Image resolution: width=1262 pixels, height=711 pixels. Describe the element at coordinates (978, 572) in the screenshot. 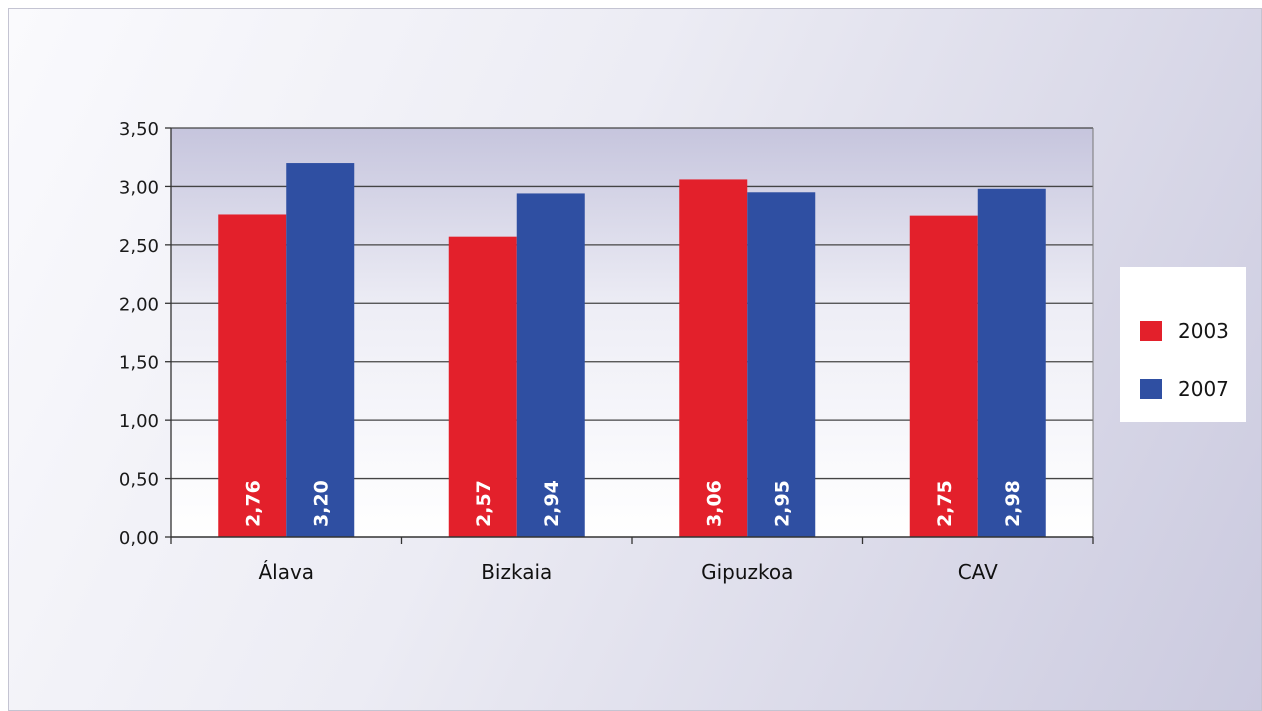

I see `x-tick-label: CAV` at that location.